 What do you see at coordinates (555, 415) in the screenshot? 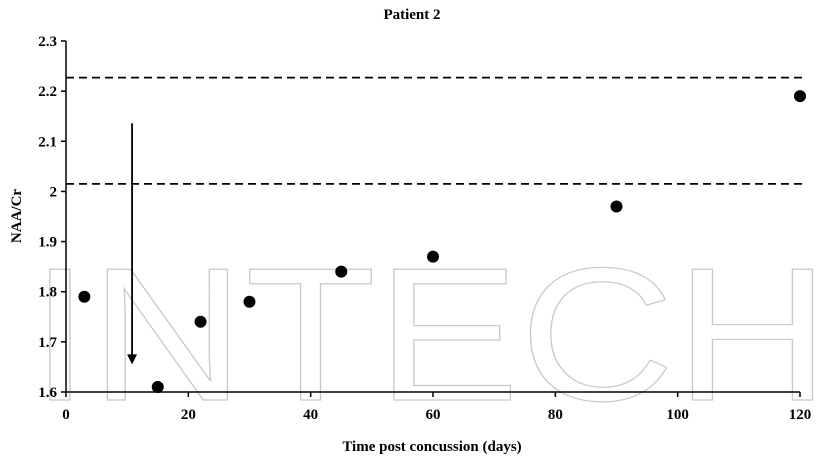
I see `x-tick-label: 80` at bounding box center [555, 415].